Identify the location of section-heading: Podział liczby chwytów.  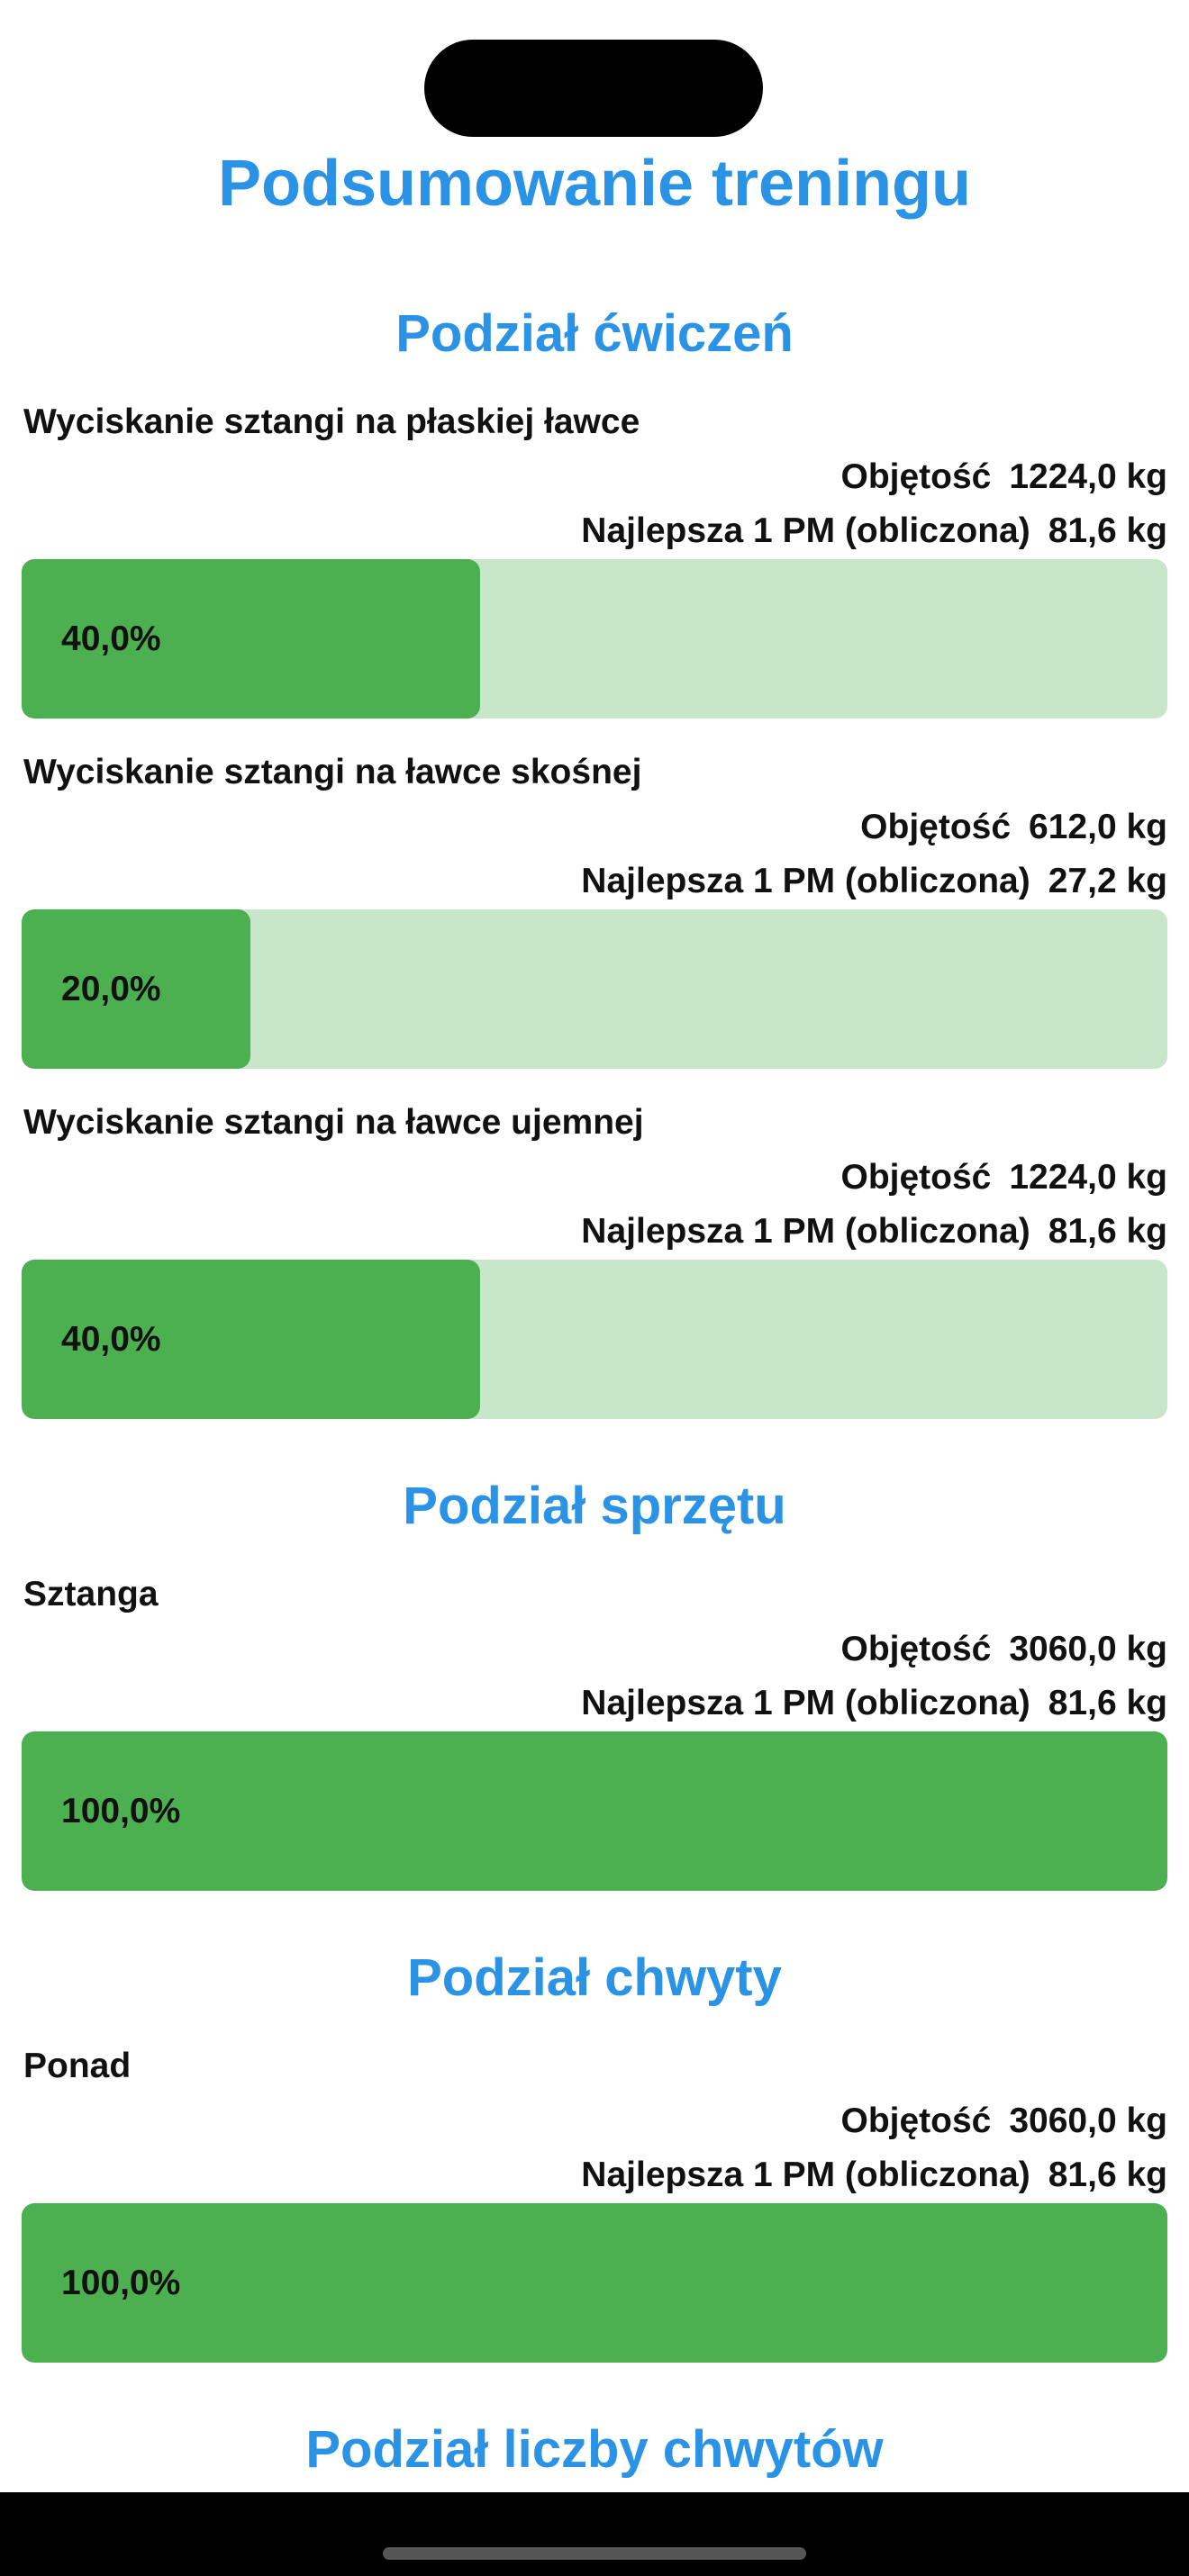
(594, 2449).